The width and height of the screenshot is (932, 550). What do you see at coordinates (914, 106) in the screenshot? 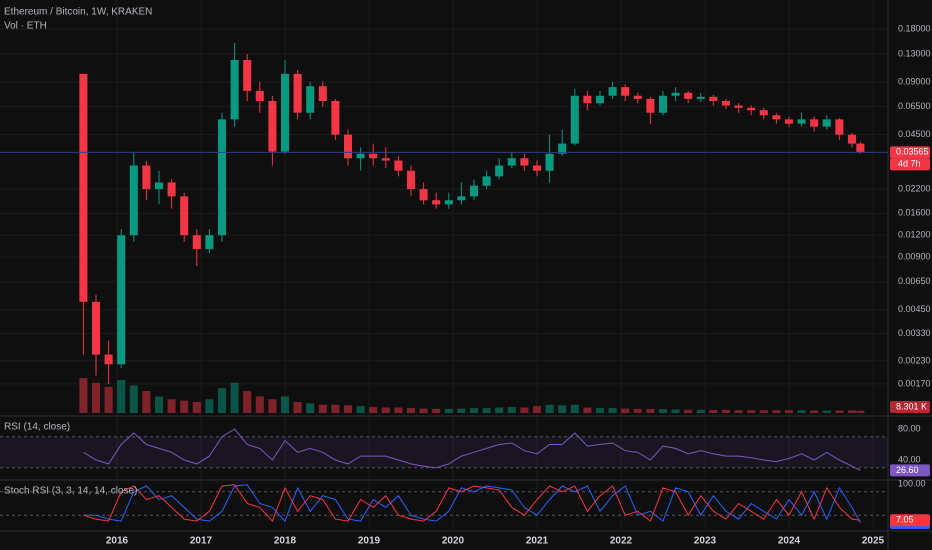
I see `y-tick-label: 0.06500` at bounding box center [914, 106].